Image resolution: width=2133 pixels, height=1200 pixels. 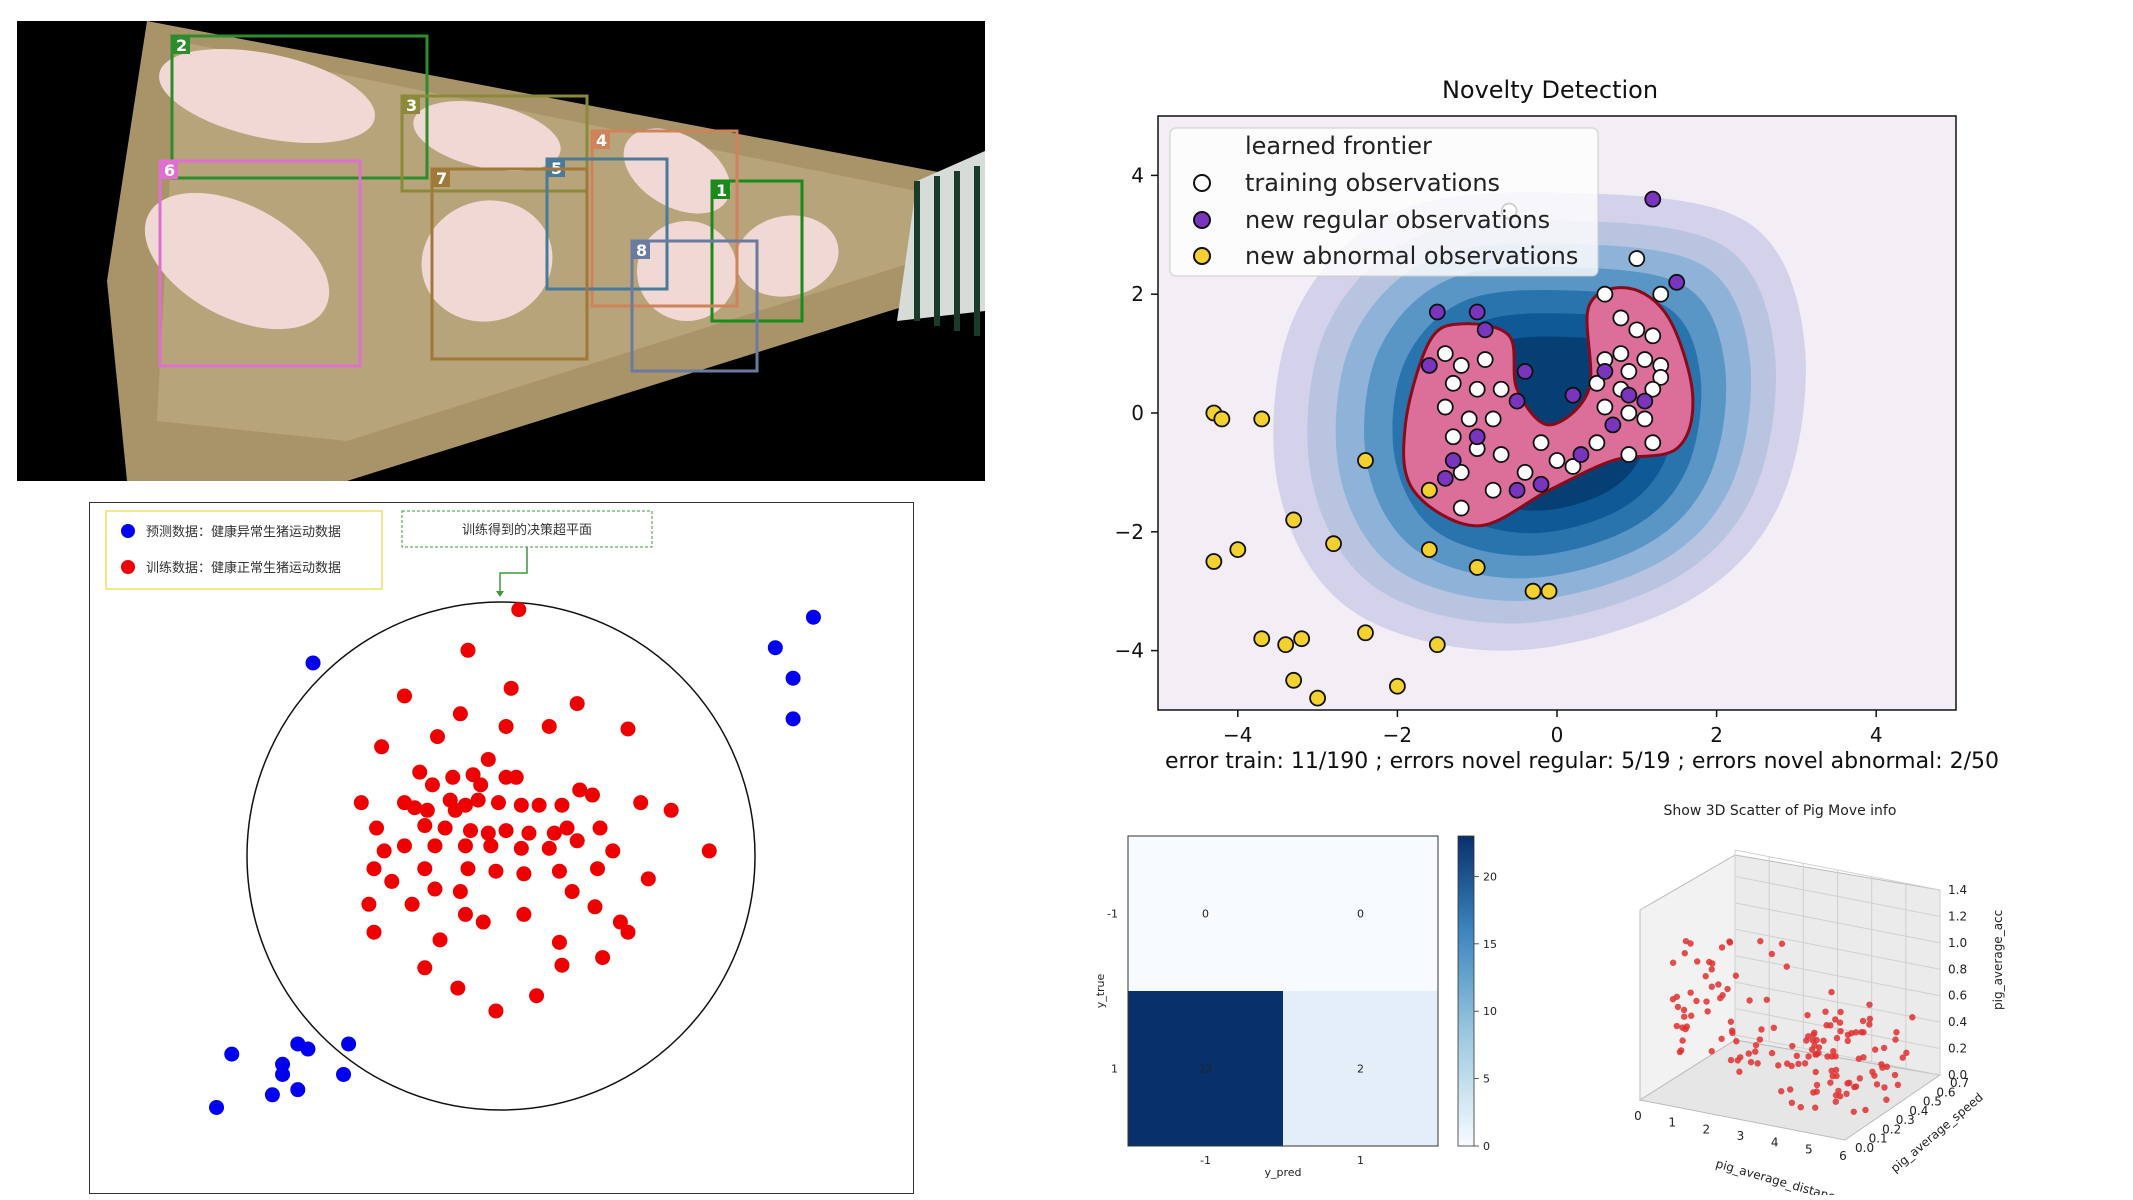 What do you see at coordinates (1466, 991) in the screenshot?
I see `colorbar` at bounding box center [1466, 991].